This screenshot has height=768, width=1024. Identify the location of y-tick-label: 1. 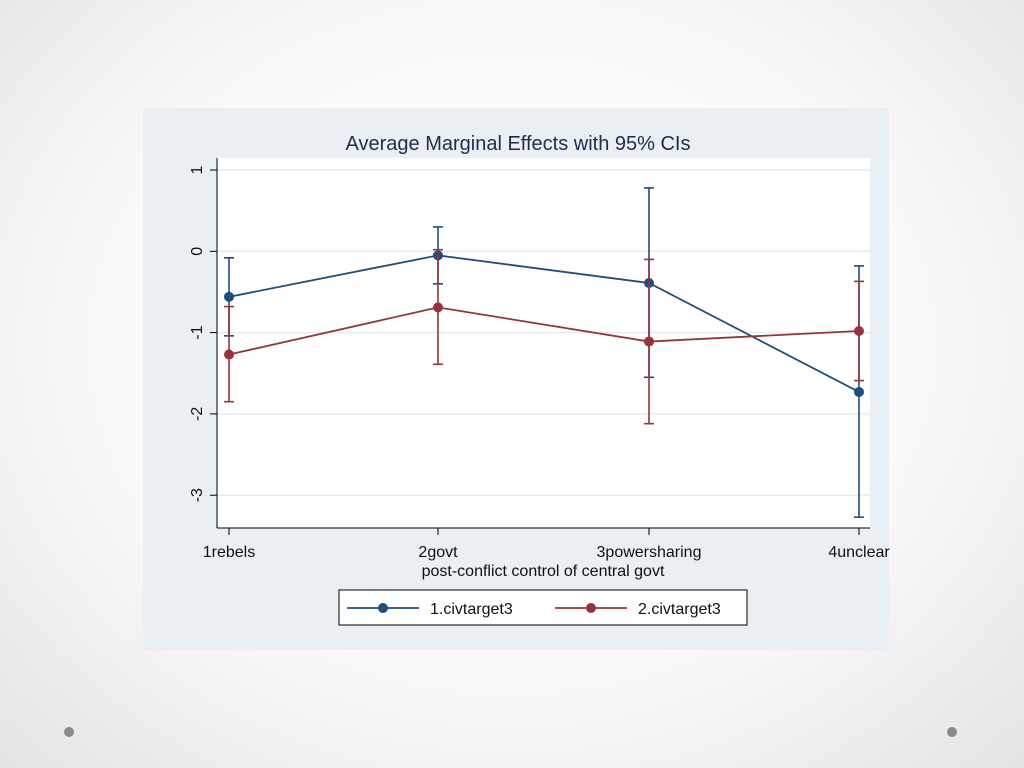
(197, 169).